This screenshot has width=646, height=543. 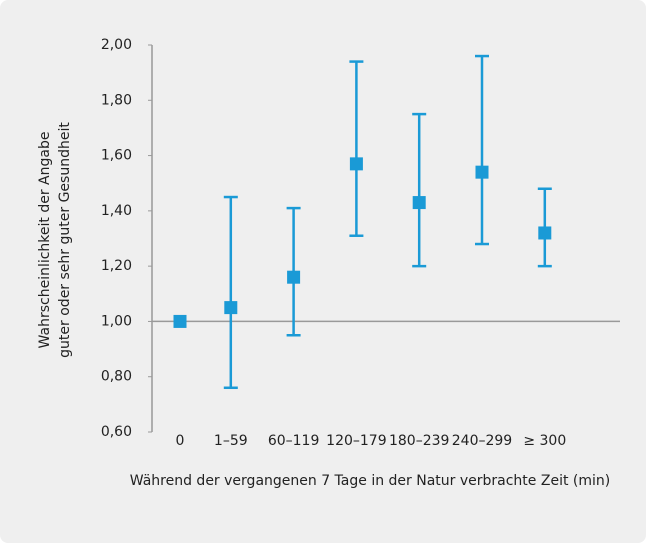 I want to click on y-axis-label-line: guter oder sehr guter Gesundheit, so click(x=65, y=240).